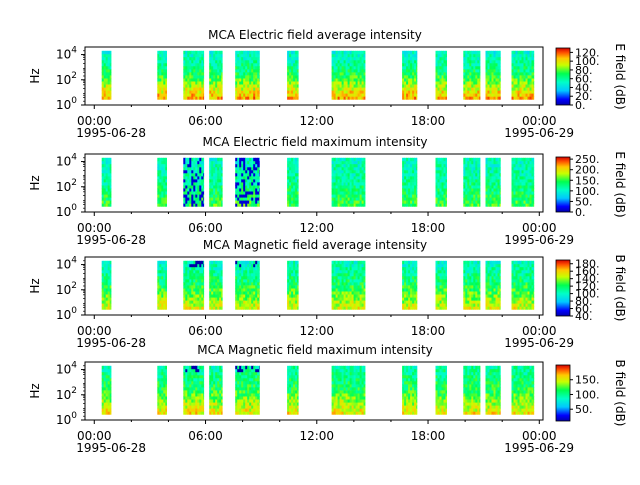  Describe the element at coordinates (587, 159) in the screenshot. I see `colorbar-tick-label: 250.` at that location.